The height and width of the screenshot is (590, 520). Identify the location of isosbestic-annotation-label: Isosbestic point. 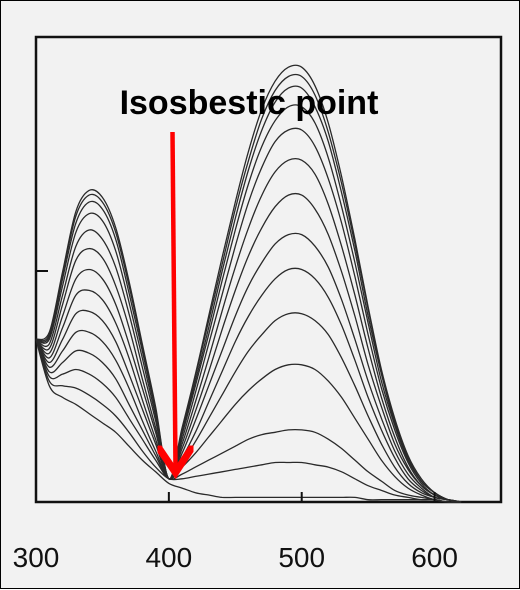
(249, 103).